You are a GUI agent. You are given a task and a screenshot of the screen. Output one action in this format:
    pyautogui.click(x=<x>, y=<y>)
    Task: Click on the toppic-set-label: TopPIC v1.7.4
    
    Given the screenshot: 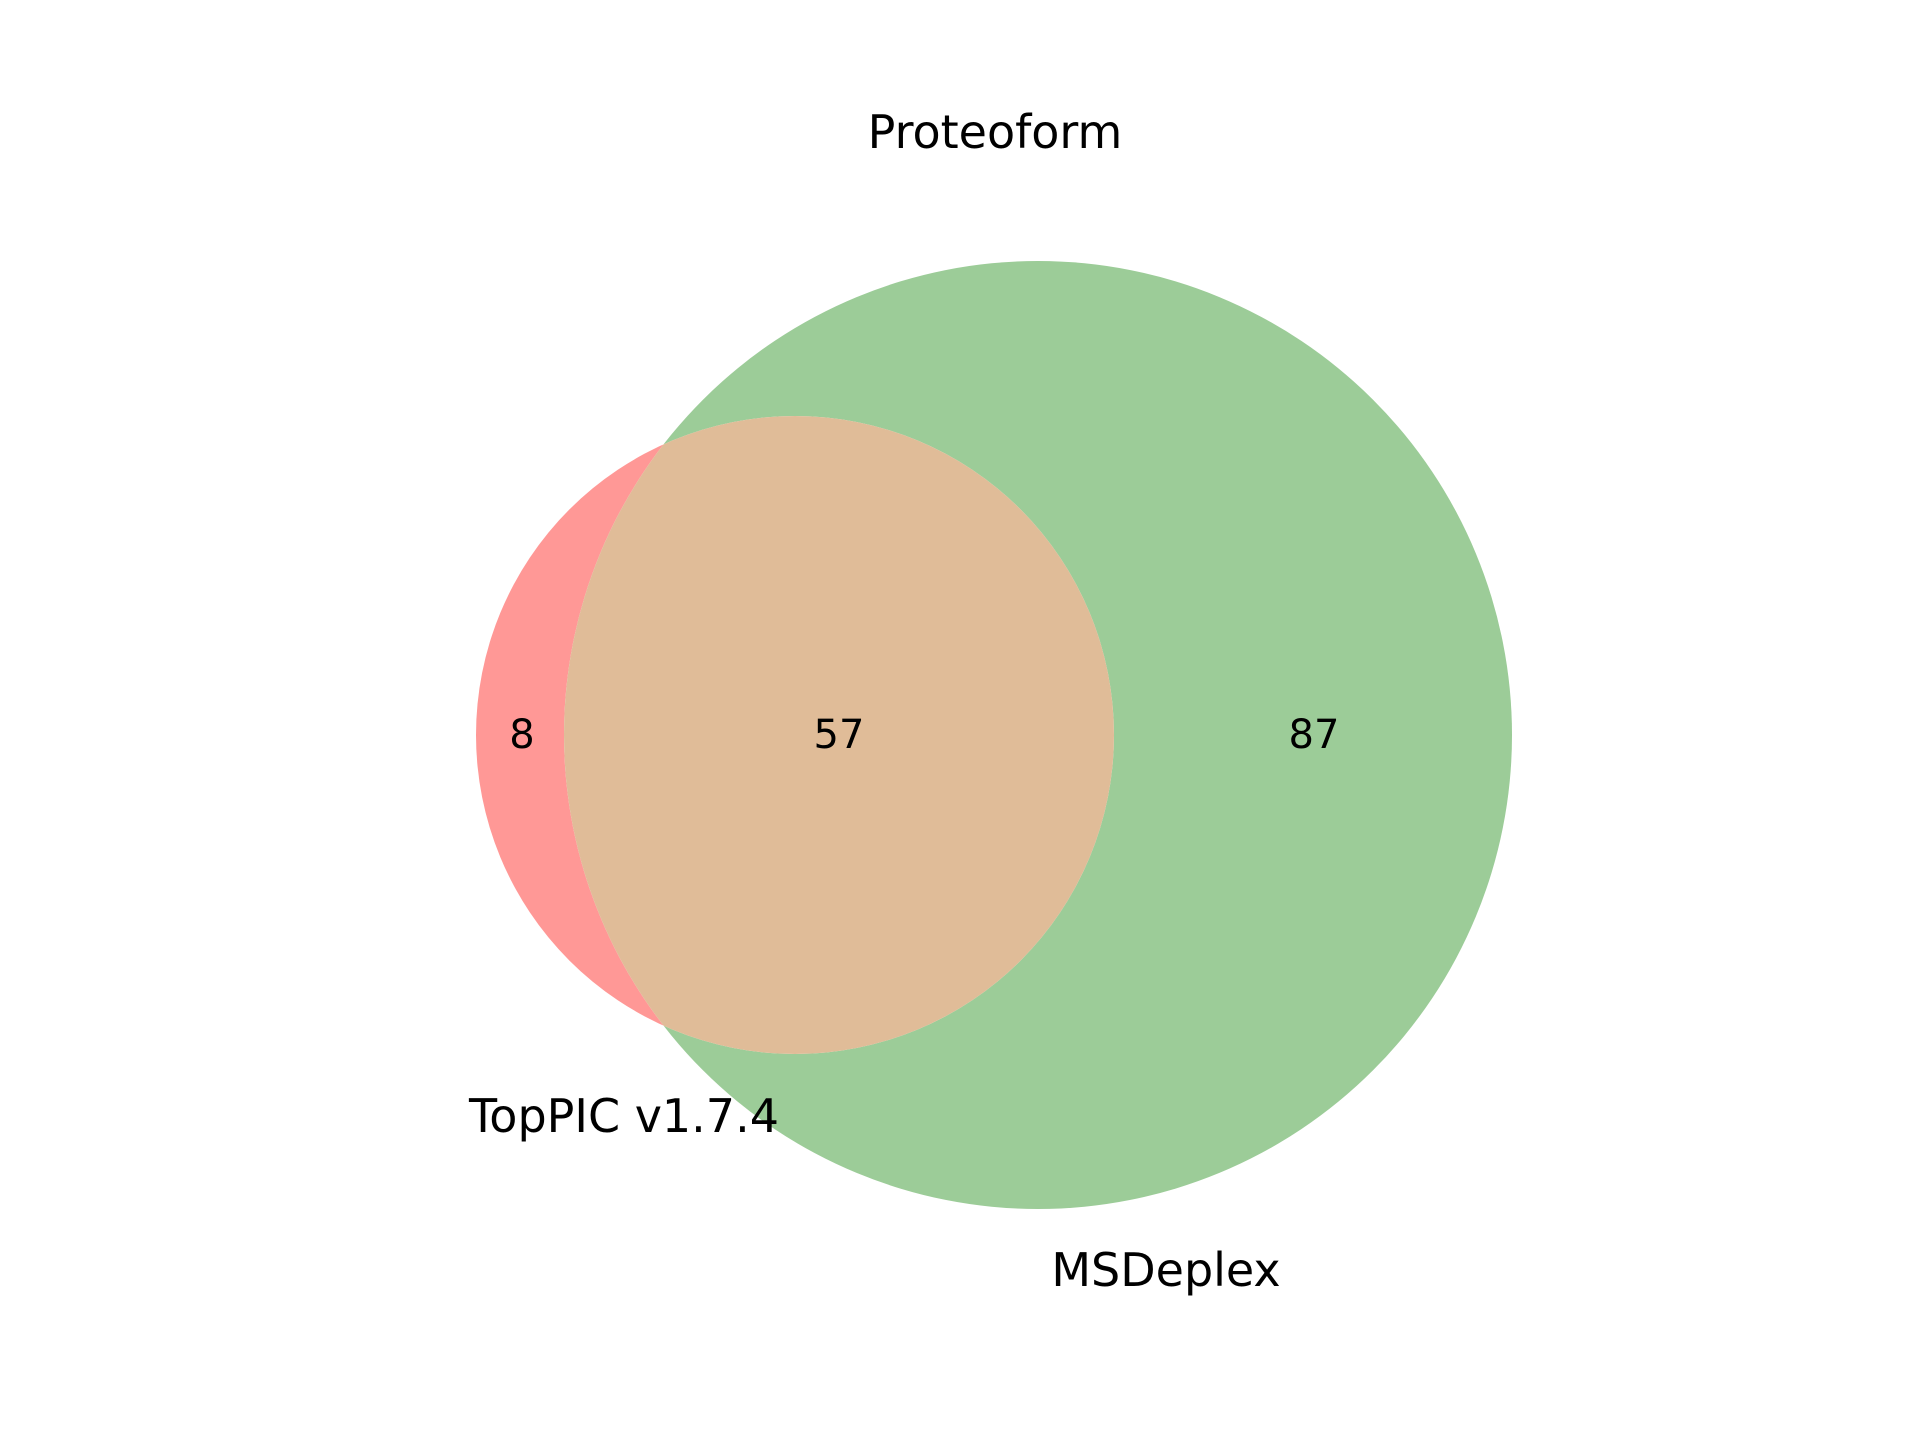 What is the action you would take?
    pyautogui.click(x=623, y=1116)
    